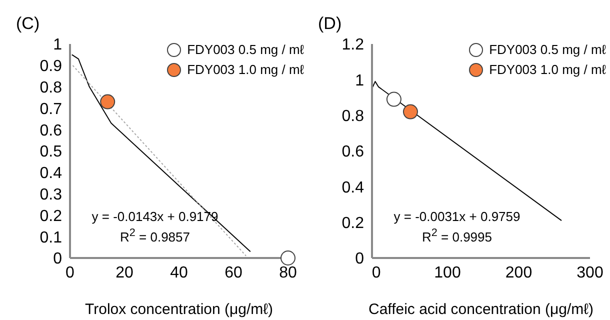  I want to click on x-tick-label: 20, so click(125, 273).